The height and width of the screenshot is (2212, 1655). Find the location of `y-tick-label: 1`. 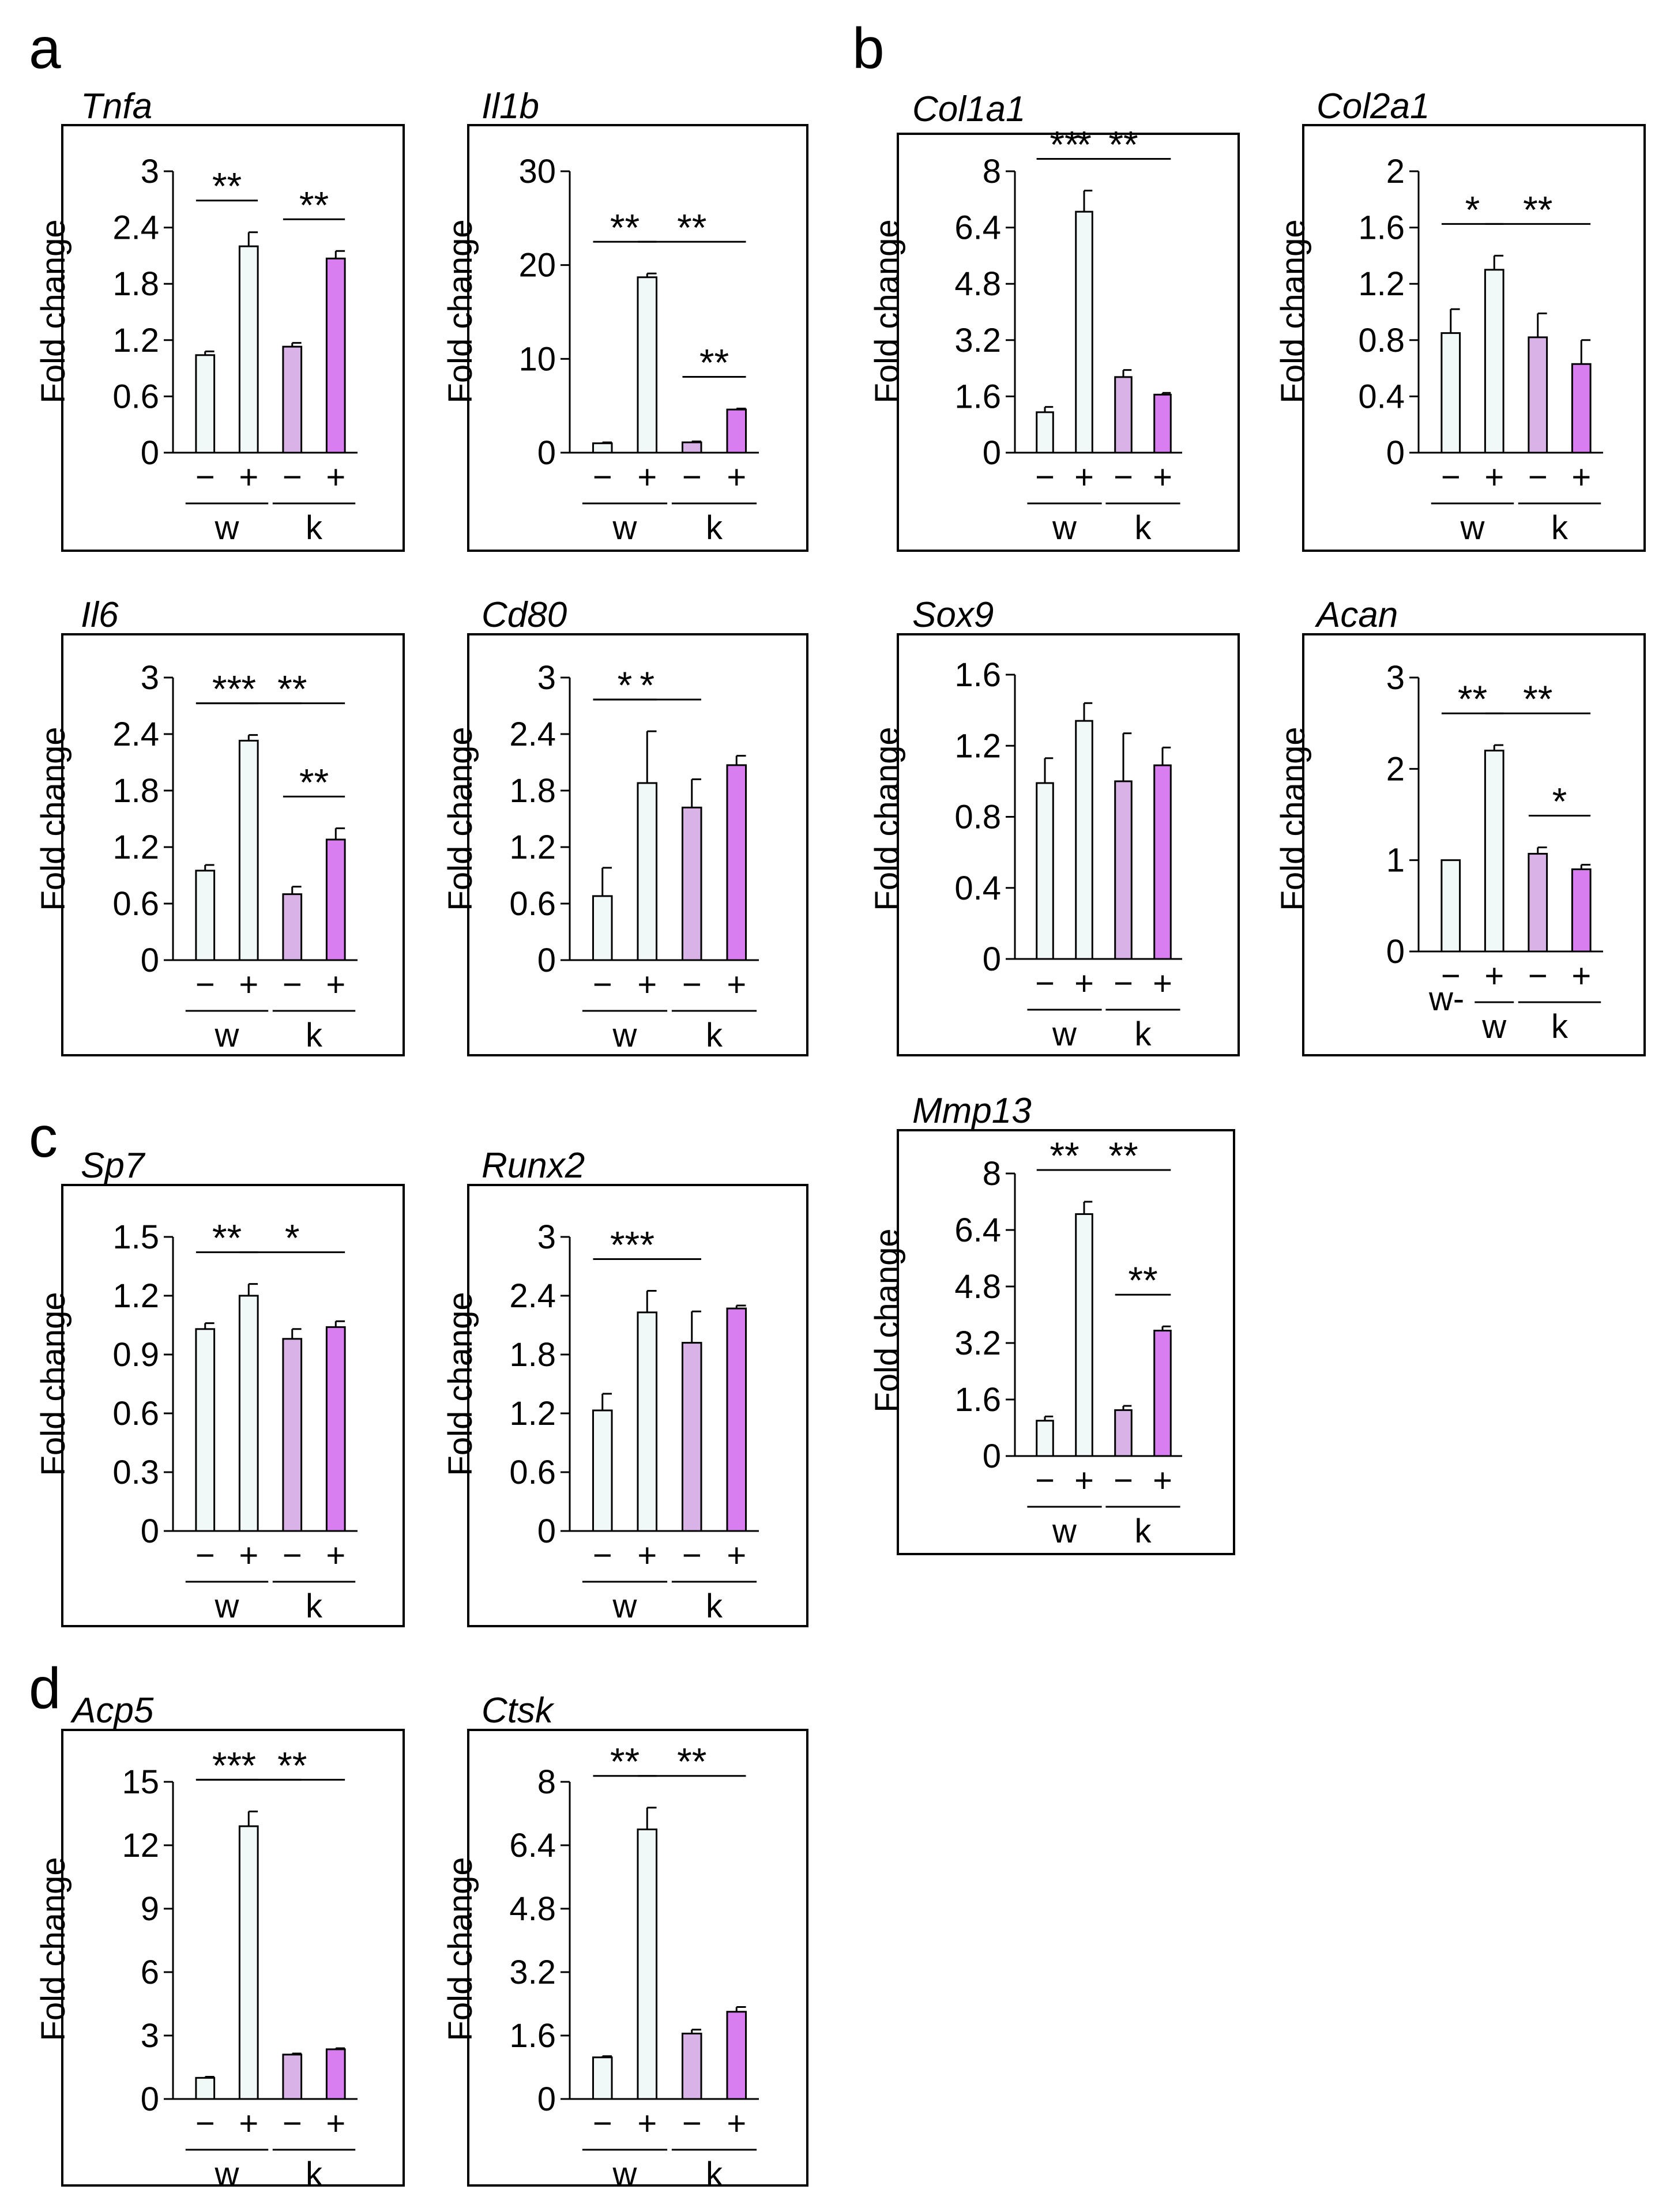

y-tick-label: 1 is located at coordinates (1395, 860).